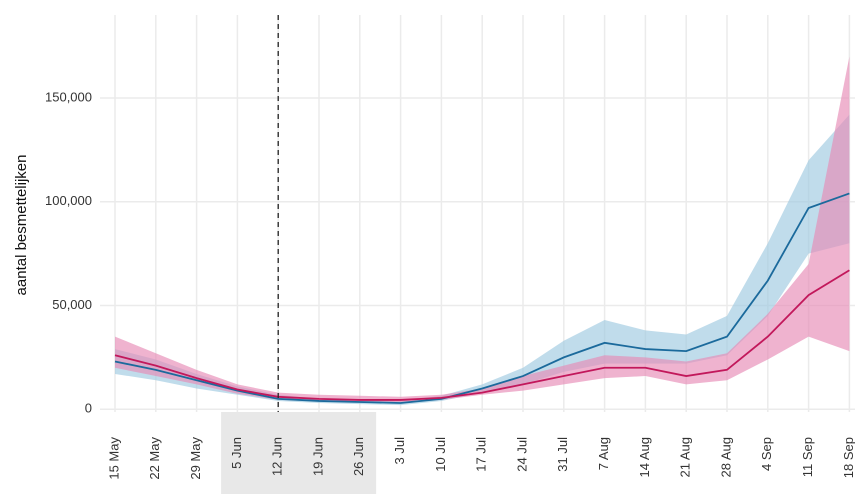 The image size is (855, 494). I want to click on y-axis-label: aantal besmettelijken, so click(21, 225).